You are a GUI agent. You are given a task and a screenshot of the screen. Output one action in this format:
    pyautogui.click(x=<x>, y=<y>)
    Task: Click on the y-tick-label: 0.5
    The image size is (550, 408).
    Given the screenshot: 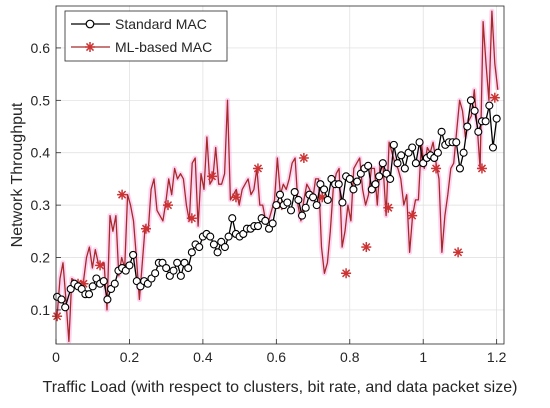 What is the action you would take?
    pyautogui.click(x=41, y=100)
    